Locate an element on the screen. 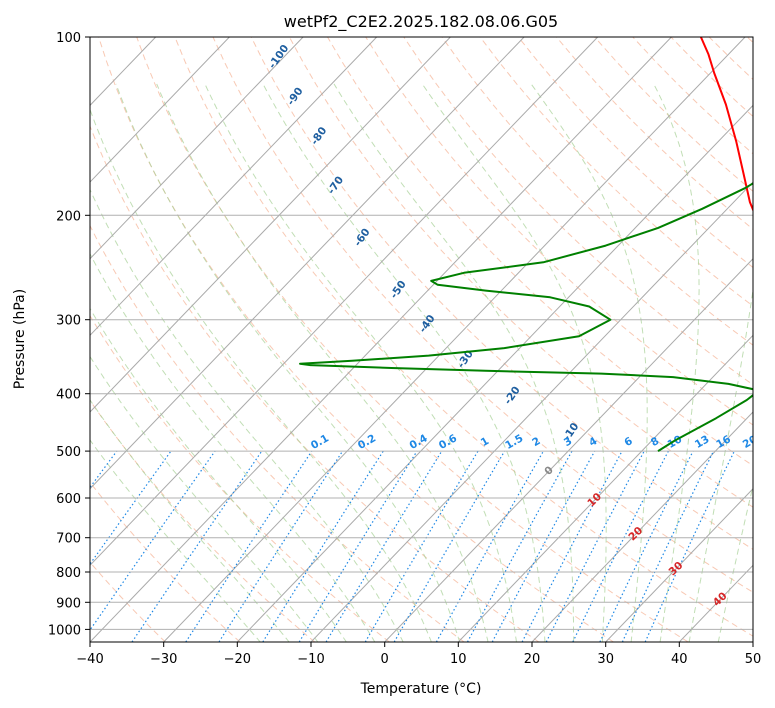 This screenshot has width=775, height=708. dry-adiabat-label: -70 is located at coordinates (335, 185).